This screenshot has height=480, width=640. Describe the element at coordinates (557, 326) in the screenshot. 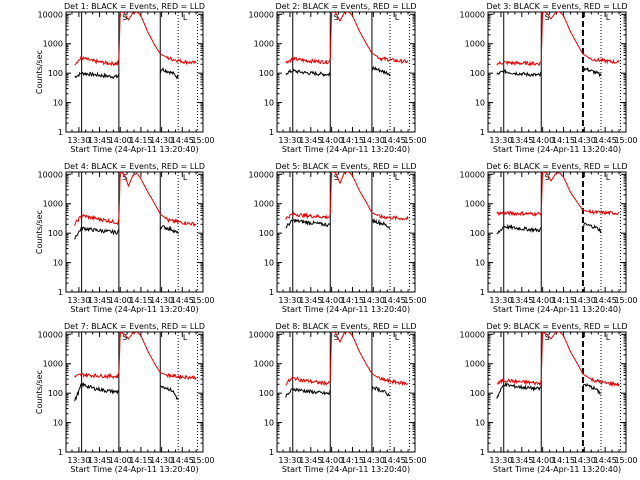

I see `panel-title: Det 9: BLACK = Events, RED = LLD` at that location.